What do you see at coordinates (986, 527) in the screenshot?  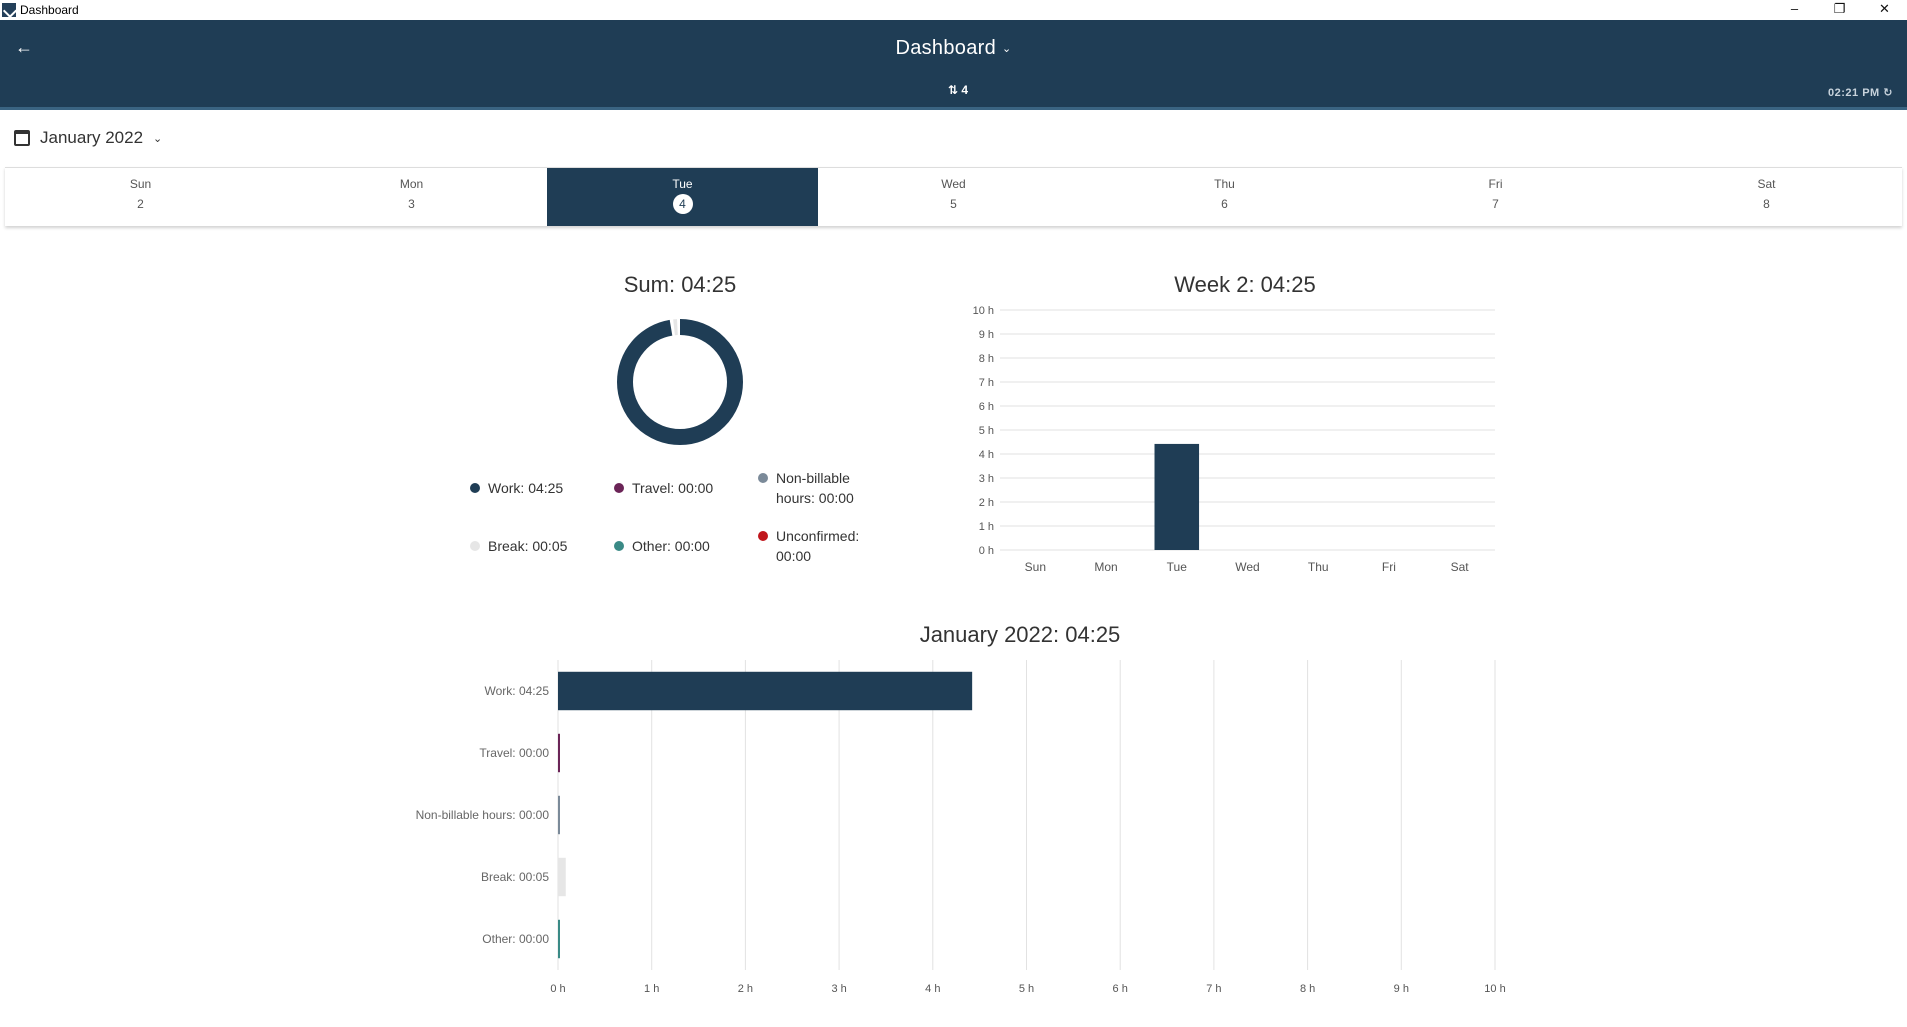 I see `y-tick-label: 1 h` at bounding box center [986, 527].